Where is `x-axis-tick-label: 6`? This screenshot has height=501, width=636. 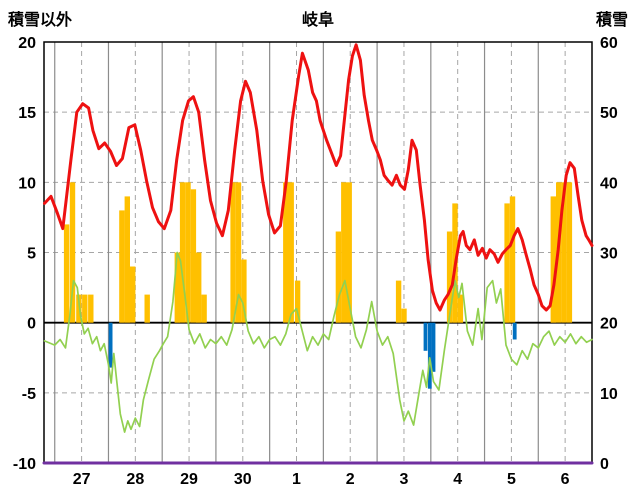
x-axis-tick-label: 6 is located at coordinates (565, 479).